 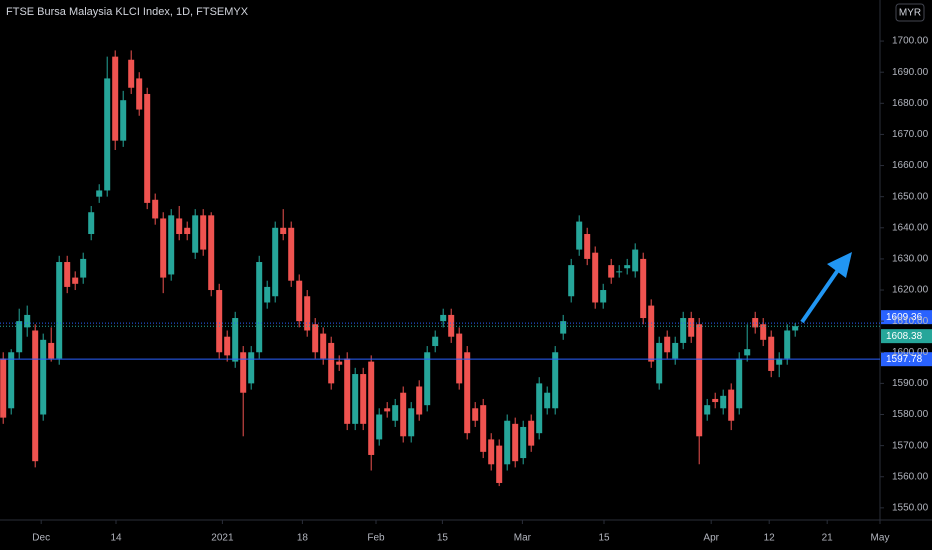 I want to click on y-tick-label: 1590.00, so click(x=910, y=383).